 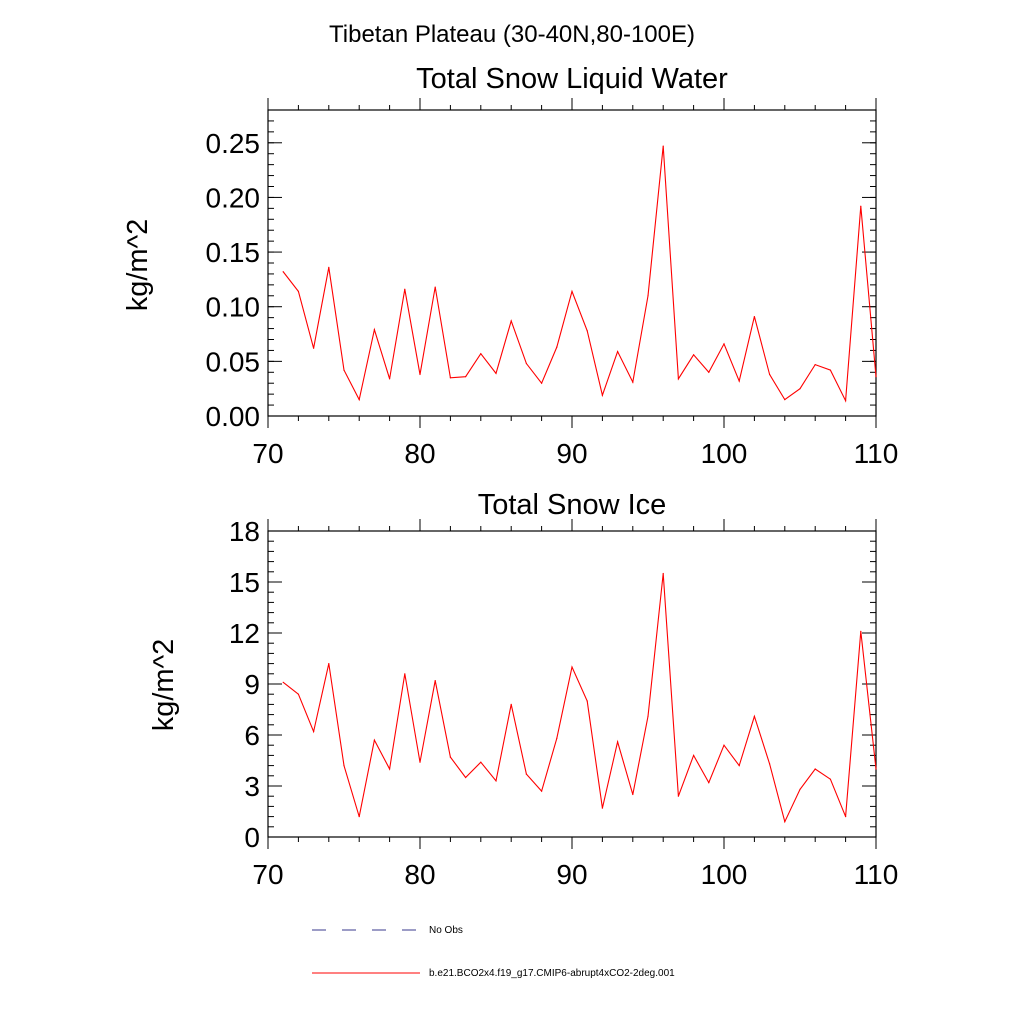 What do you see at coordinates (876, 453) in the screenshot?
I see `x-tick-label: 110` at bounding box center [876, 453].